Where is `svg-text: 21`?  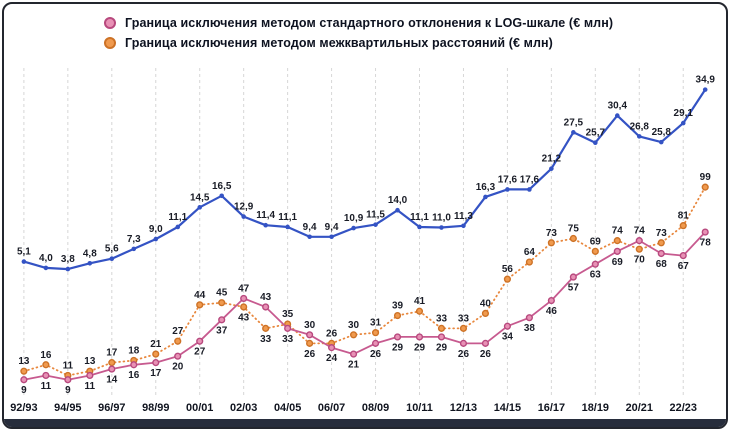
svg-text: 21 is located at coordinates (354, 365).